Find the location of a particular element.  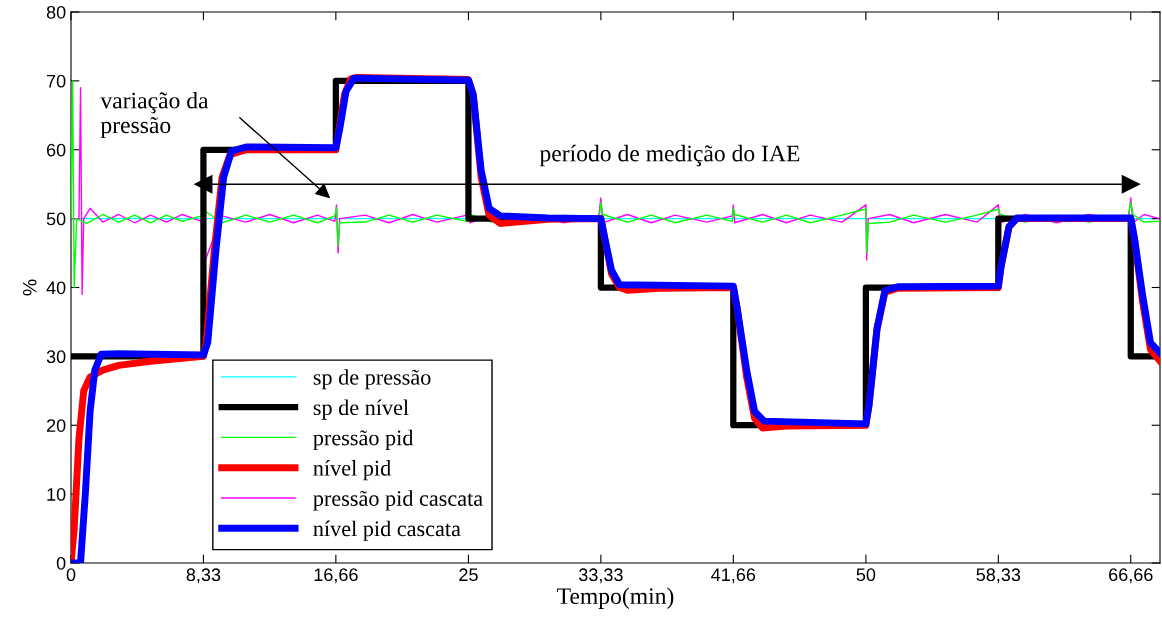

y-tick-label: 60 is located at coordinates (56, 150).